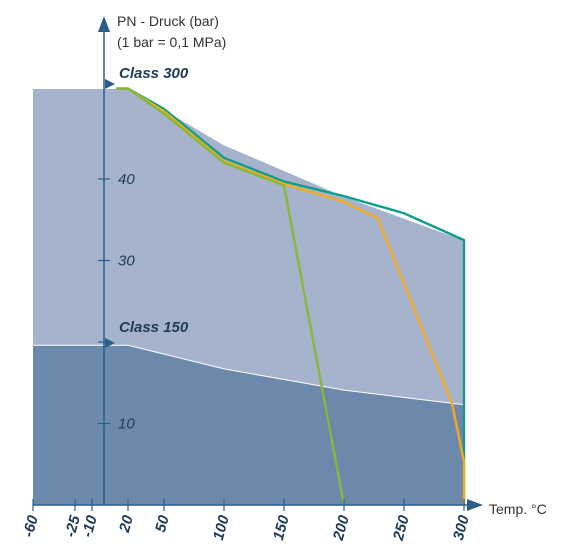 This screenshot has width=563, height=550. What do you see at coordinates (168, 21) in the screenshot?
I see `y-axis-title-line1: PN - Druck (bar)` at bounding box center [168, 21].